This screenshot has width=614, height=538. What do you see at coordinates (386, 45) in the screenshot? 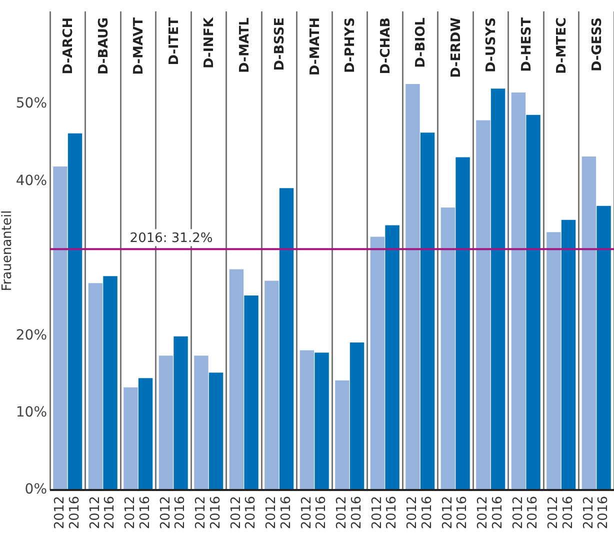
I see `x-tick-label: D-CHAB` at bounding box center [386, 45].